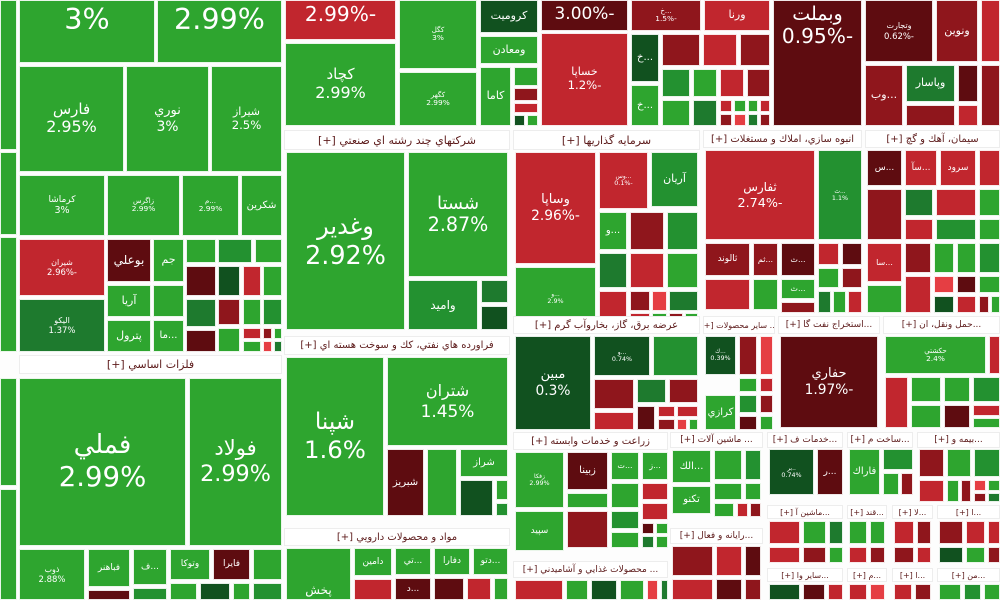  I want to click on tile-...د: ...د, so click(413, 589).